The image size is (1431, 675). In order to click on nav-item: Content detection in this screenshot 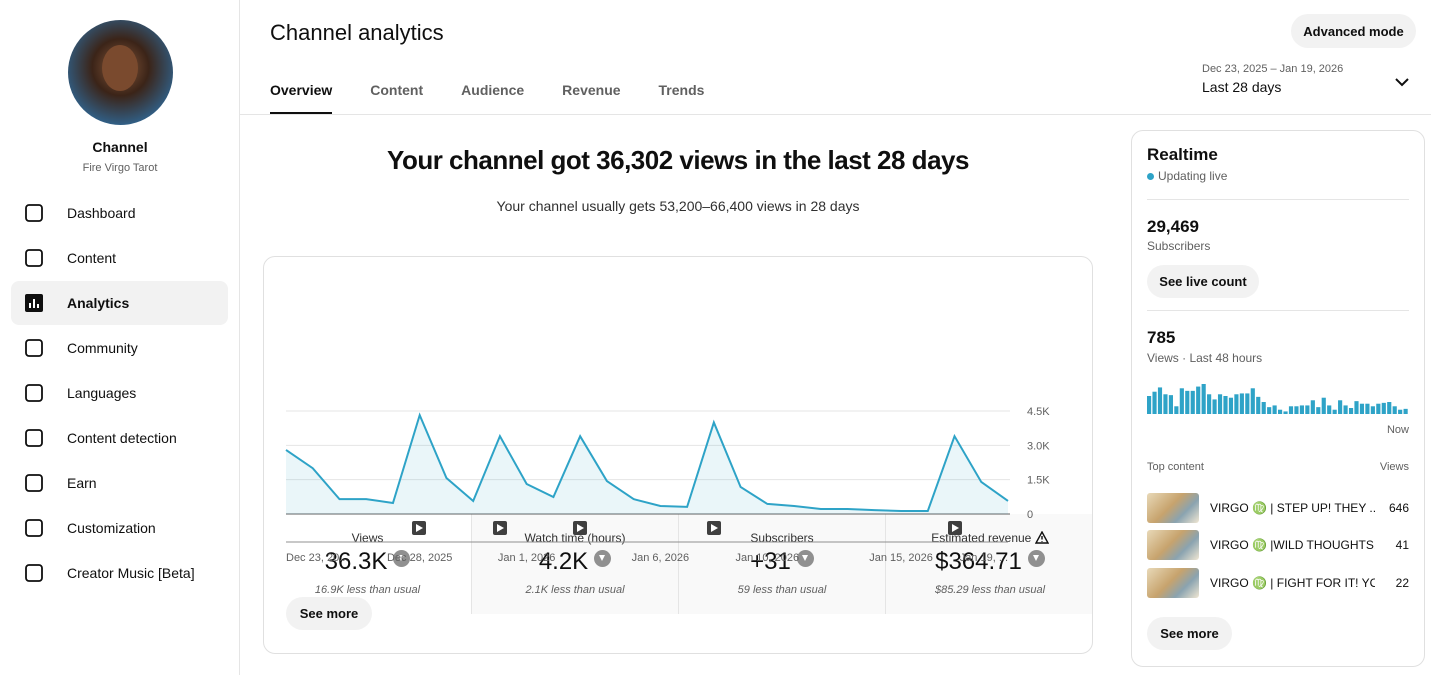, I will do `click(119, 438)`.